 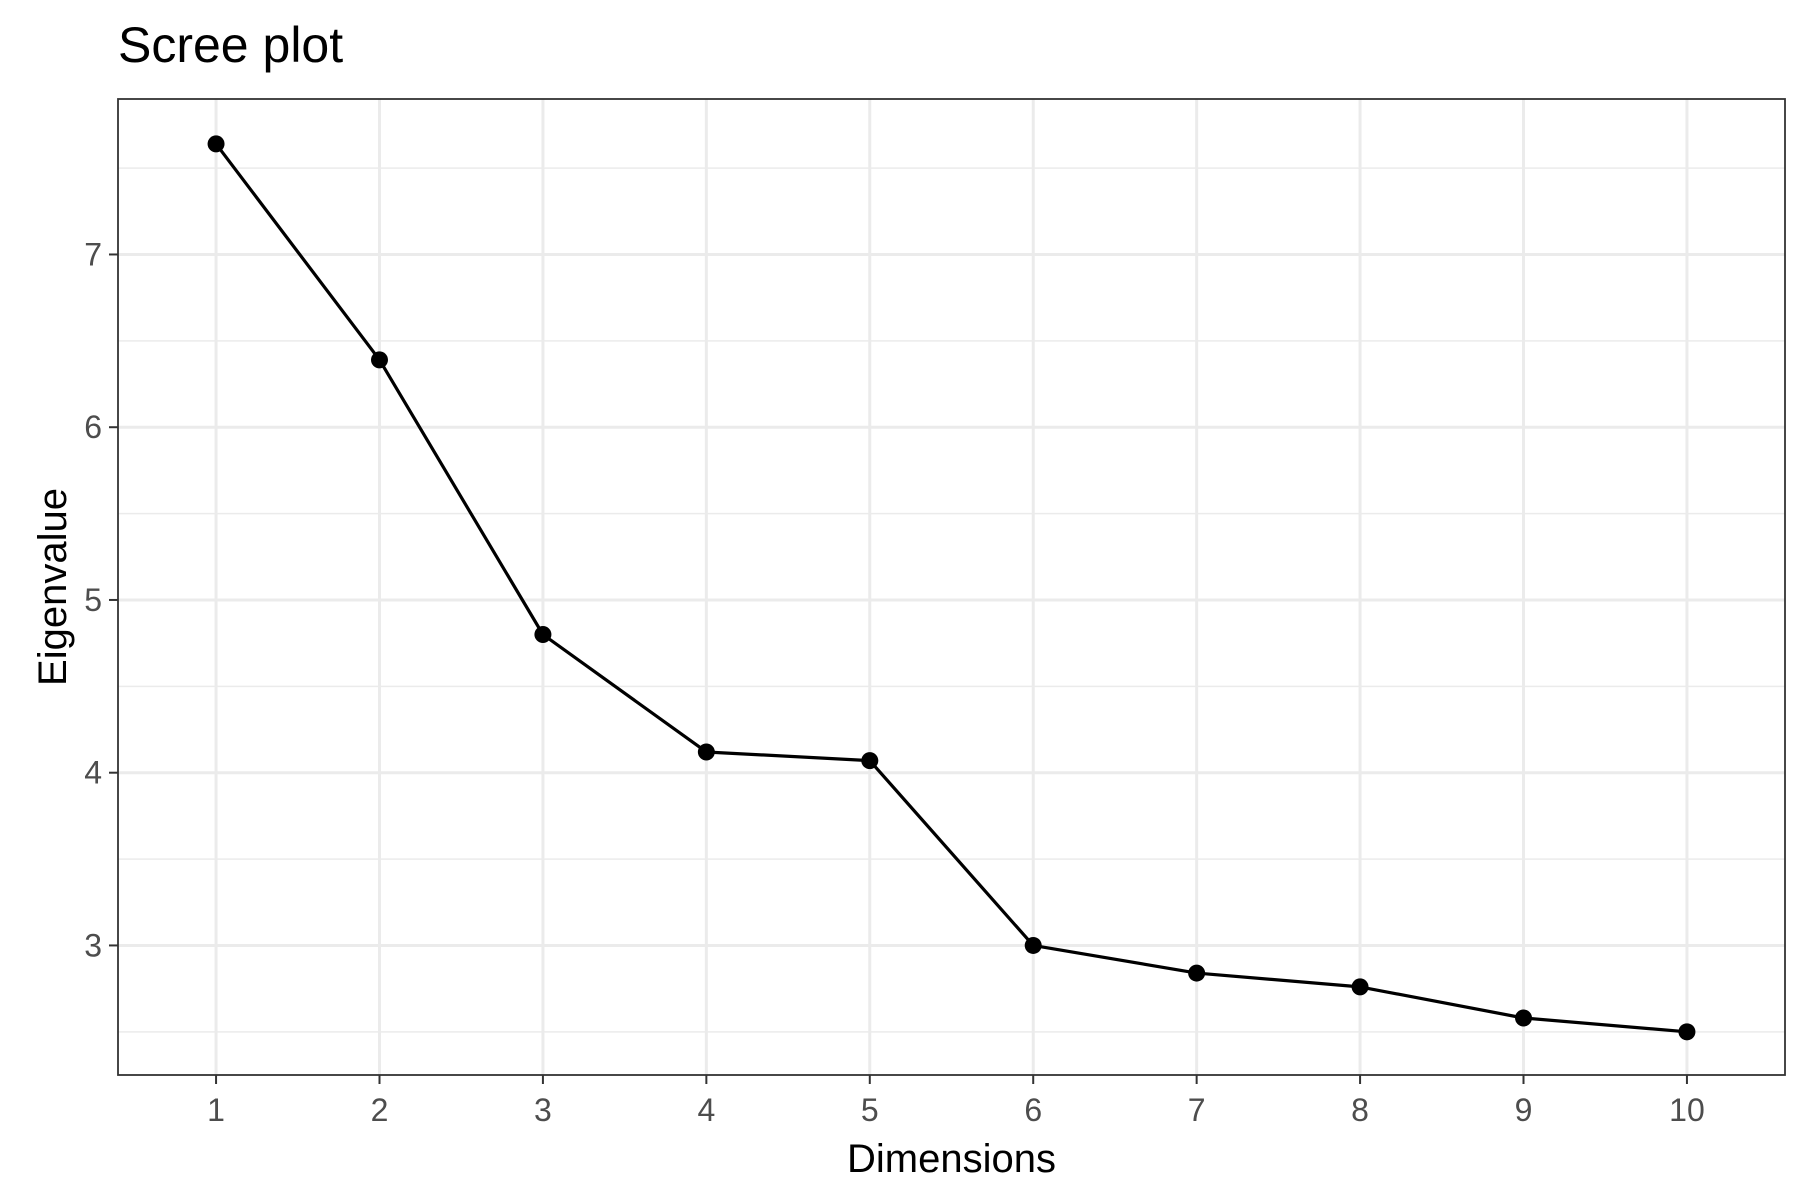 I want to click on y-tick-label: 4, so click(x=93, y=773).